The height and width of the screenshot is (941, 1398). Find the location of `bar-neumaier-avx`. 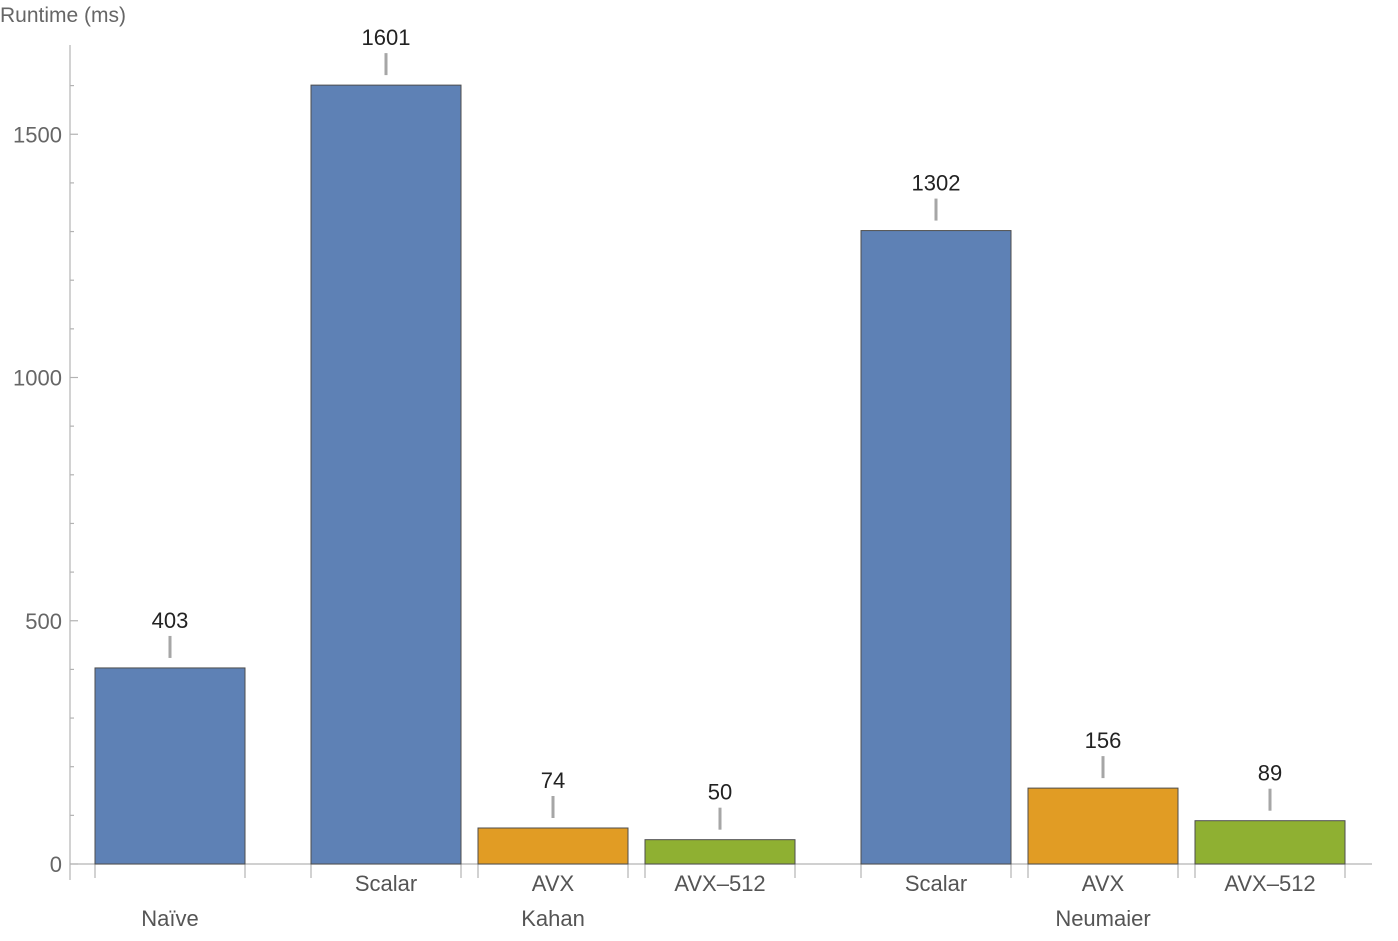

bar-neumaier-avx is located at coordinates (1103, 826).